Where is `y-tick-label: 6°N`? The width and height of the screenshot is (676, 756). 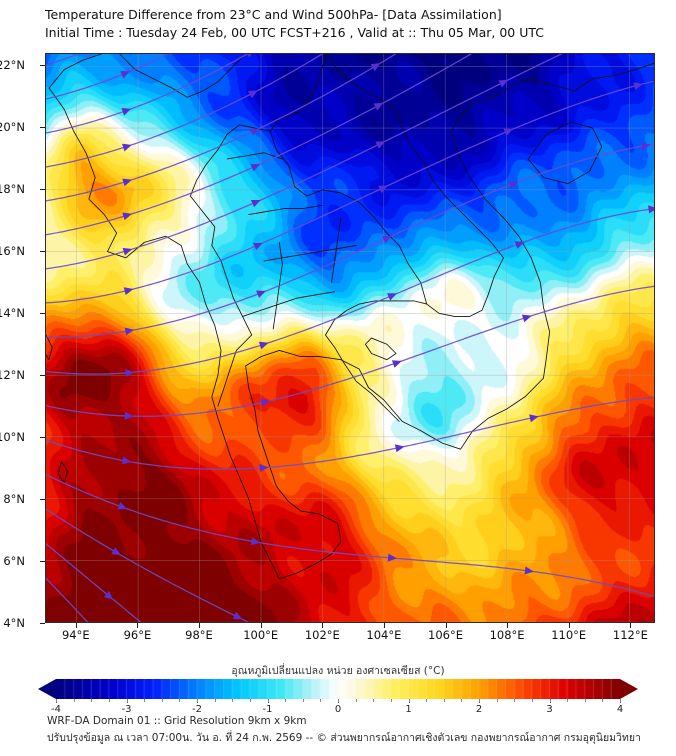
y-tick-label: 6°N is located at coordinates (14, 561).